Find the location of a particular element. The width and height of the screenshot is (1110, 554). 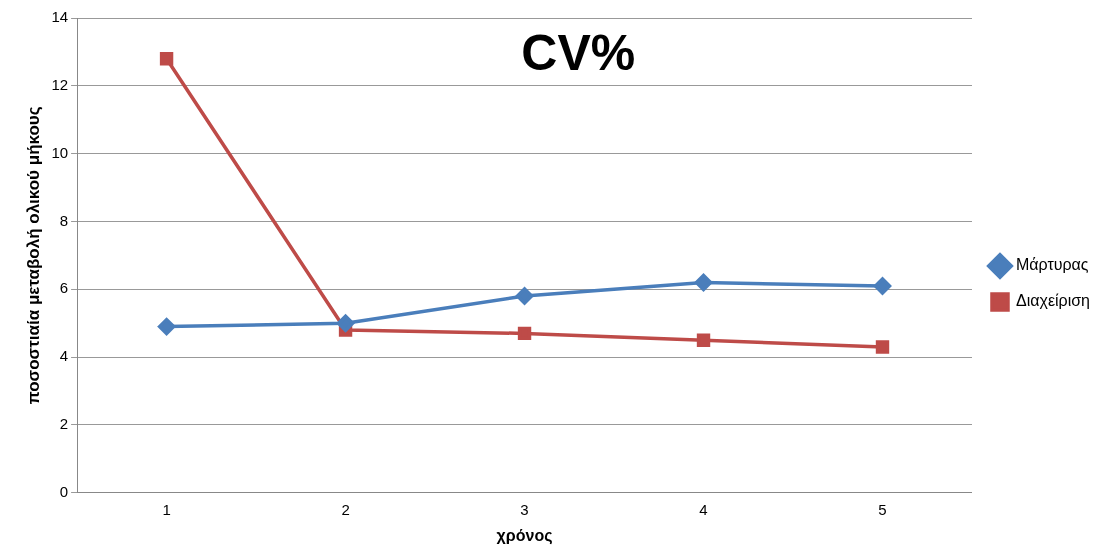

x-tick-label: 1 is located at coordinates (166, 509).